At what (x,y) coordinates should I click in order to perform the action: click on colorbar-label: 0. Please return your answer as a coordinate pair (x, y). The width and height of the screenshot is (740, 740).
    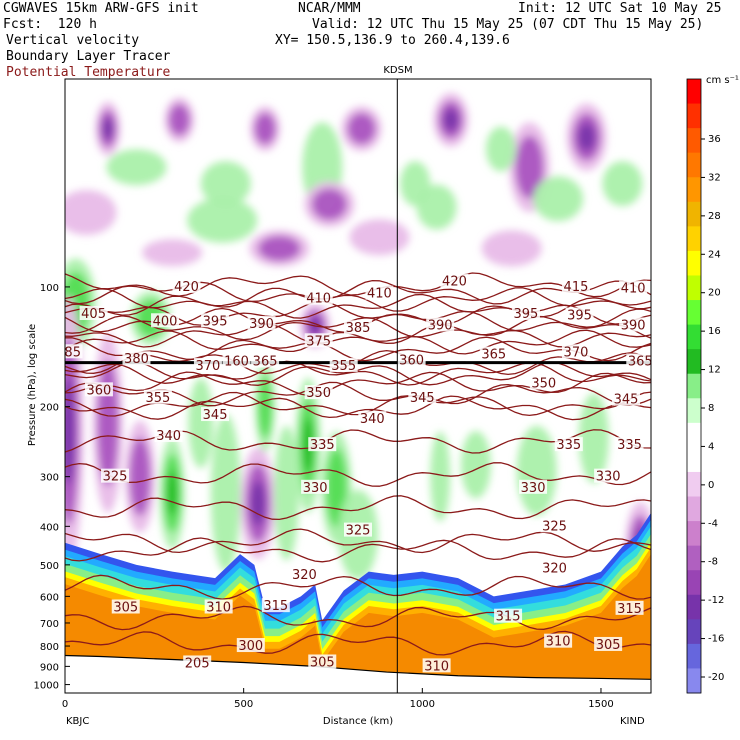
    Looking at the image, I should click on (711, 485).